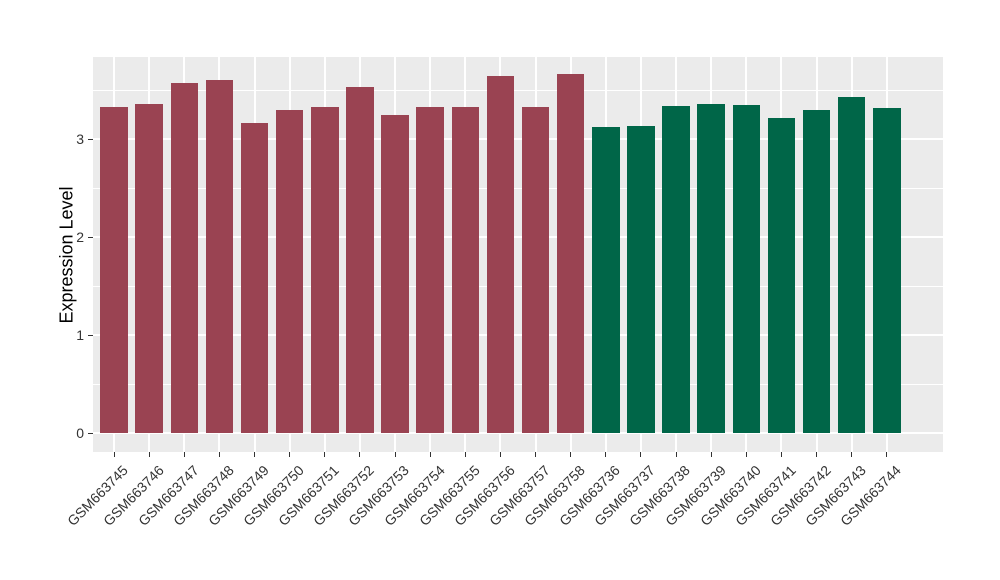  What do you see at coordinates (711, 268) in the screenshot?
I see `bar-GSM663739` at bounding box center [711, 268].